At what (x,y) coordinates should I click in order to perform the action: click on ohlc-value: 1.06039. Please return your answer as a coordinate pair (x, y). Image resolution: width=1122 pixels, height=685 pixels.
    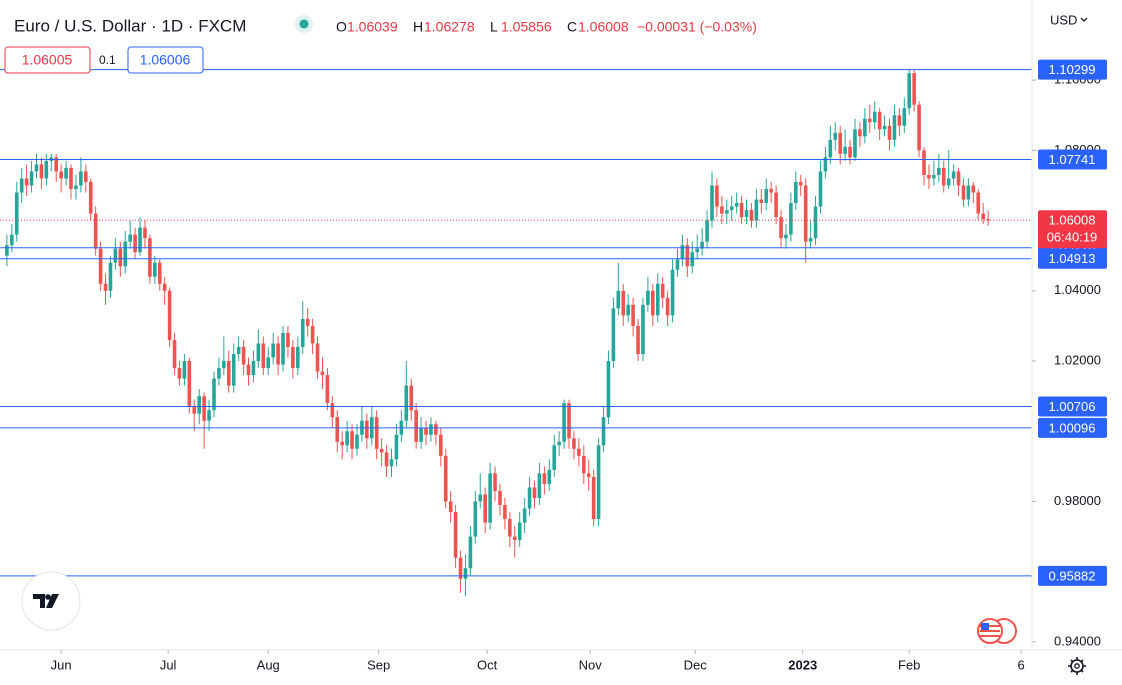
    Looking at the image, I should click on (372, 27).